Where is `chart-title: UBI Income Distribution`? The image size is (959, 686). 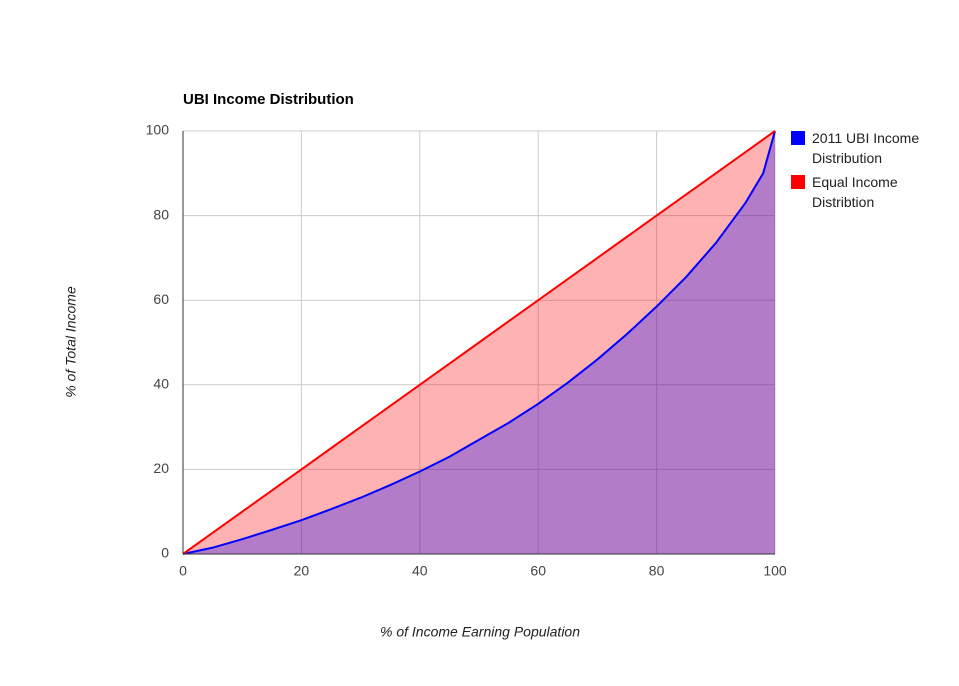 chart-title: UBI Income Distribution is located at coordinates (268, 99).